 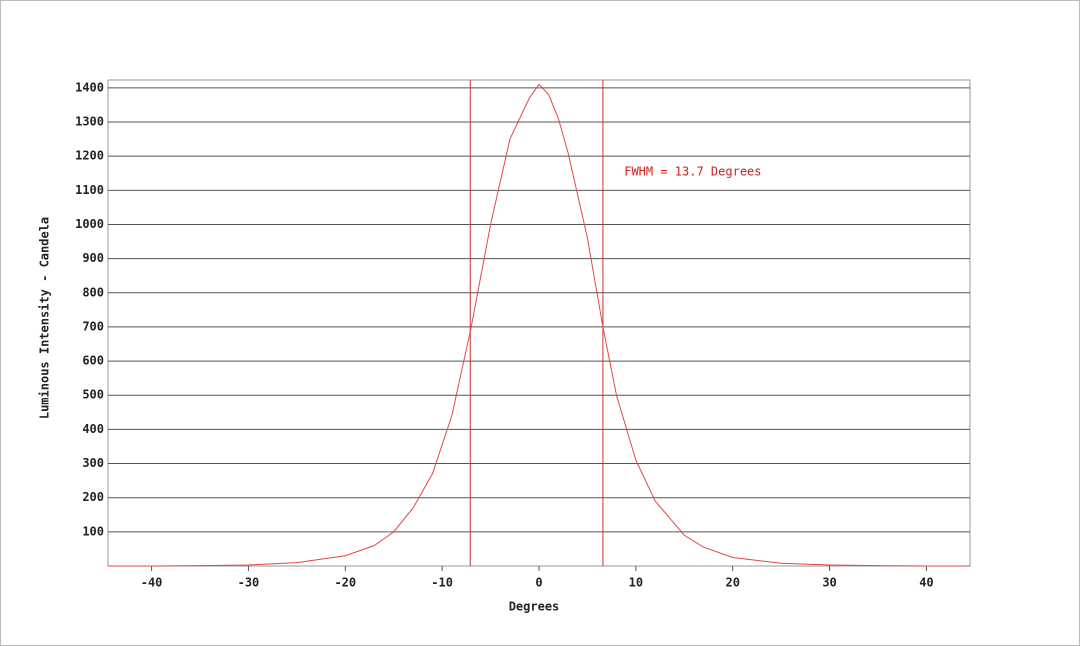 What do you see at coordinates (93, 326) in the screenshot?
I see `y-tick-label: 700` at bounding box center [93, 326].